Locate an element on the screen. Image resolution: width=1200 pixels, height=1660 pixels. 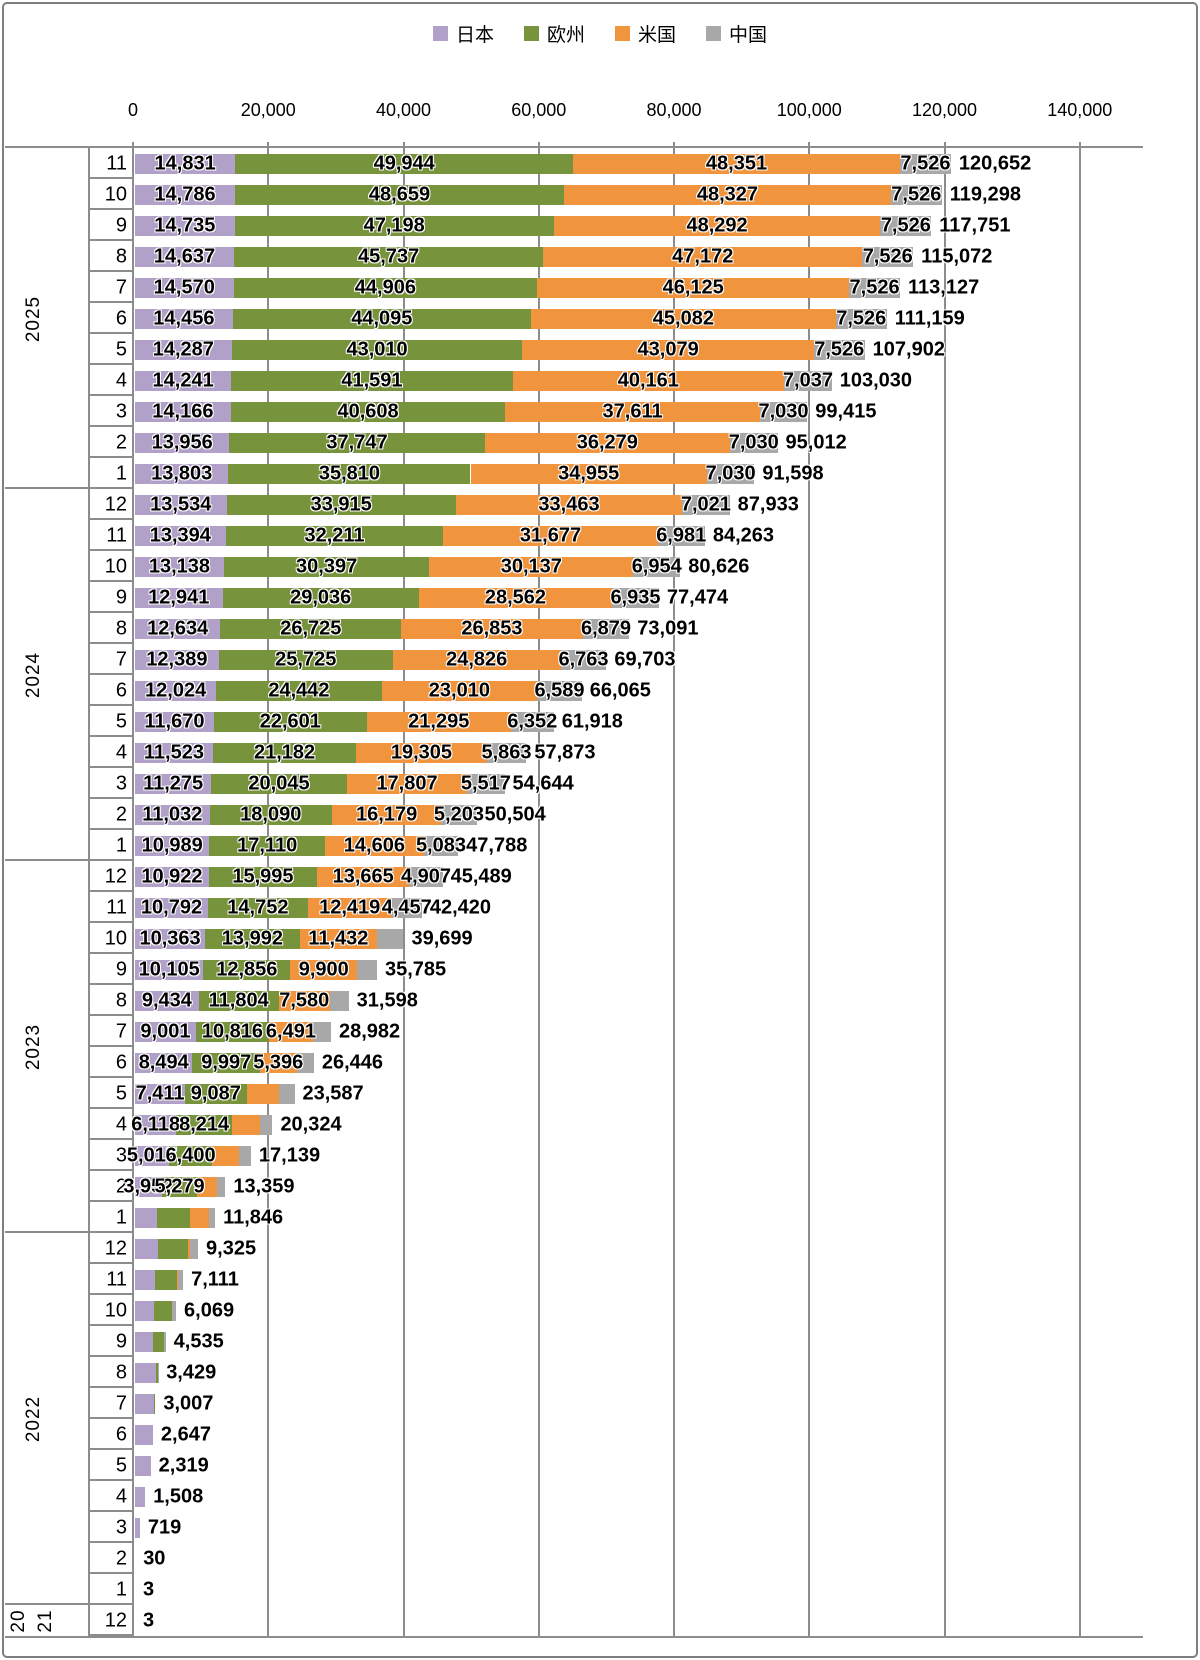
segment-value-label-us: 12,419 is located at coordinates (350, 907).